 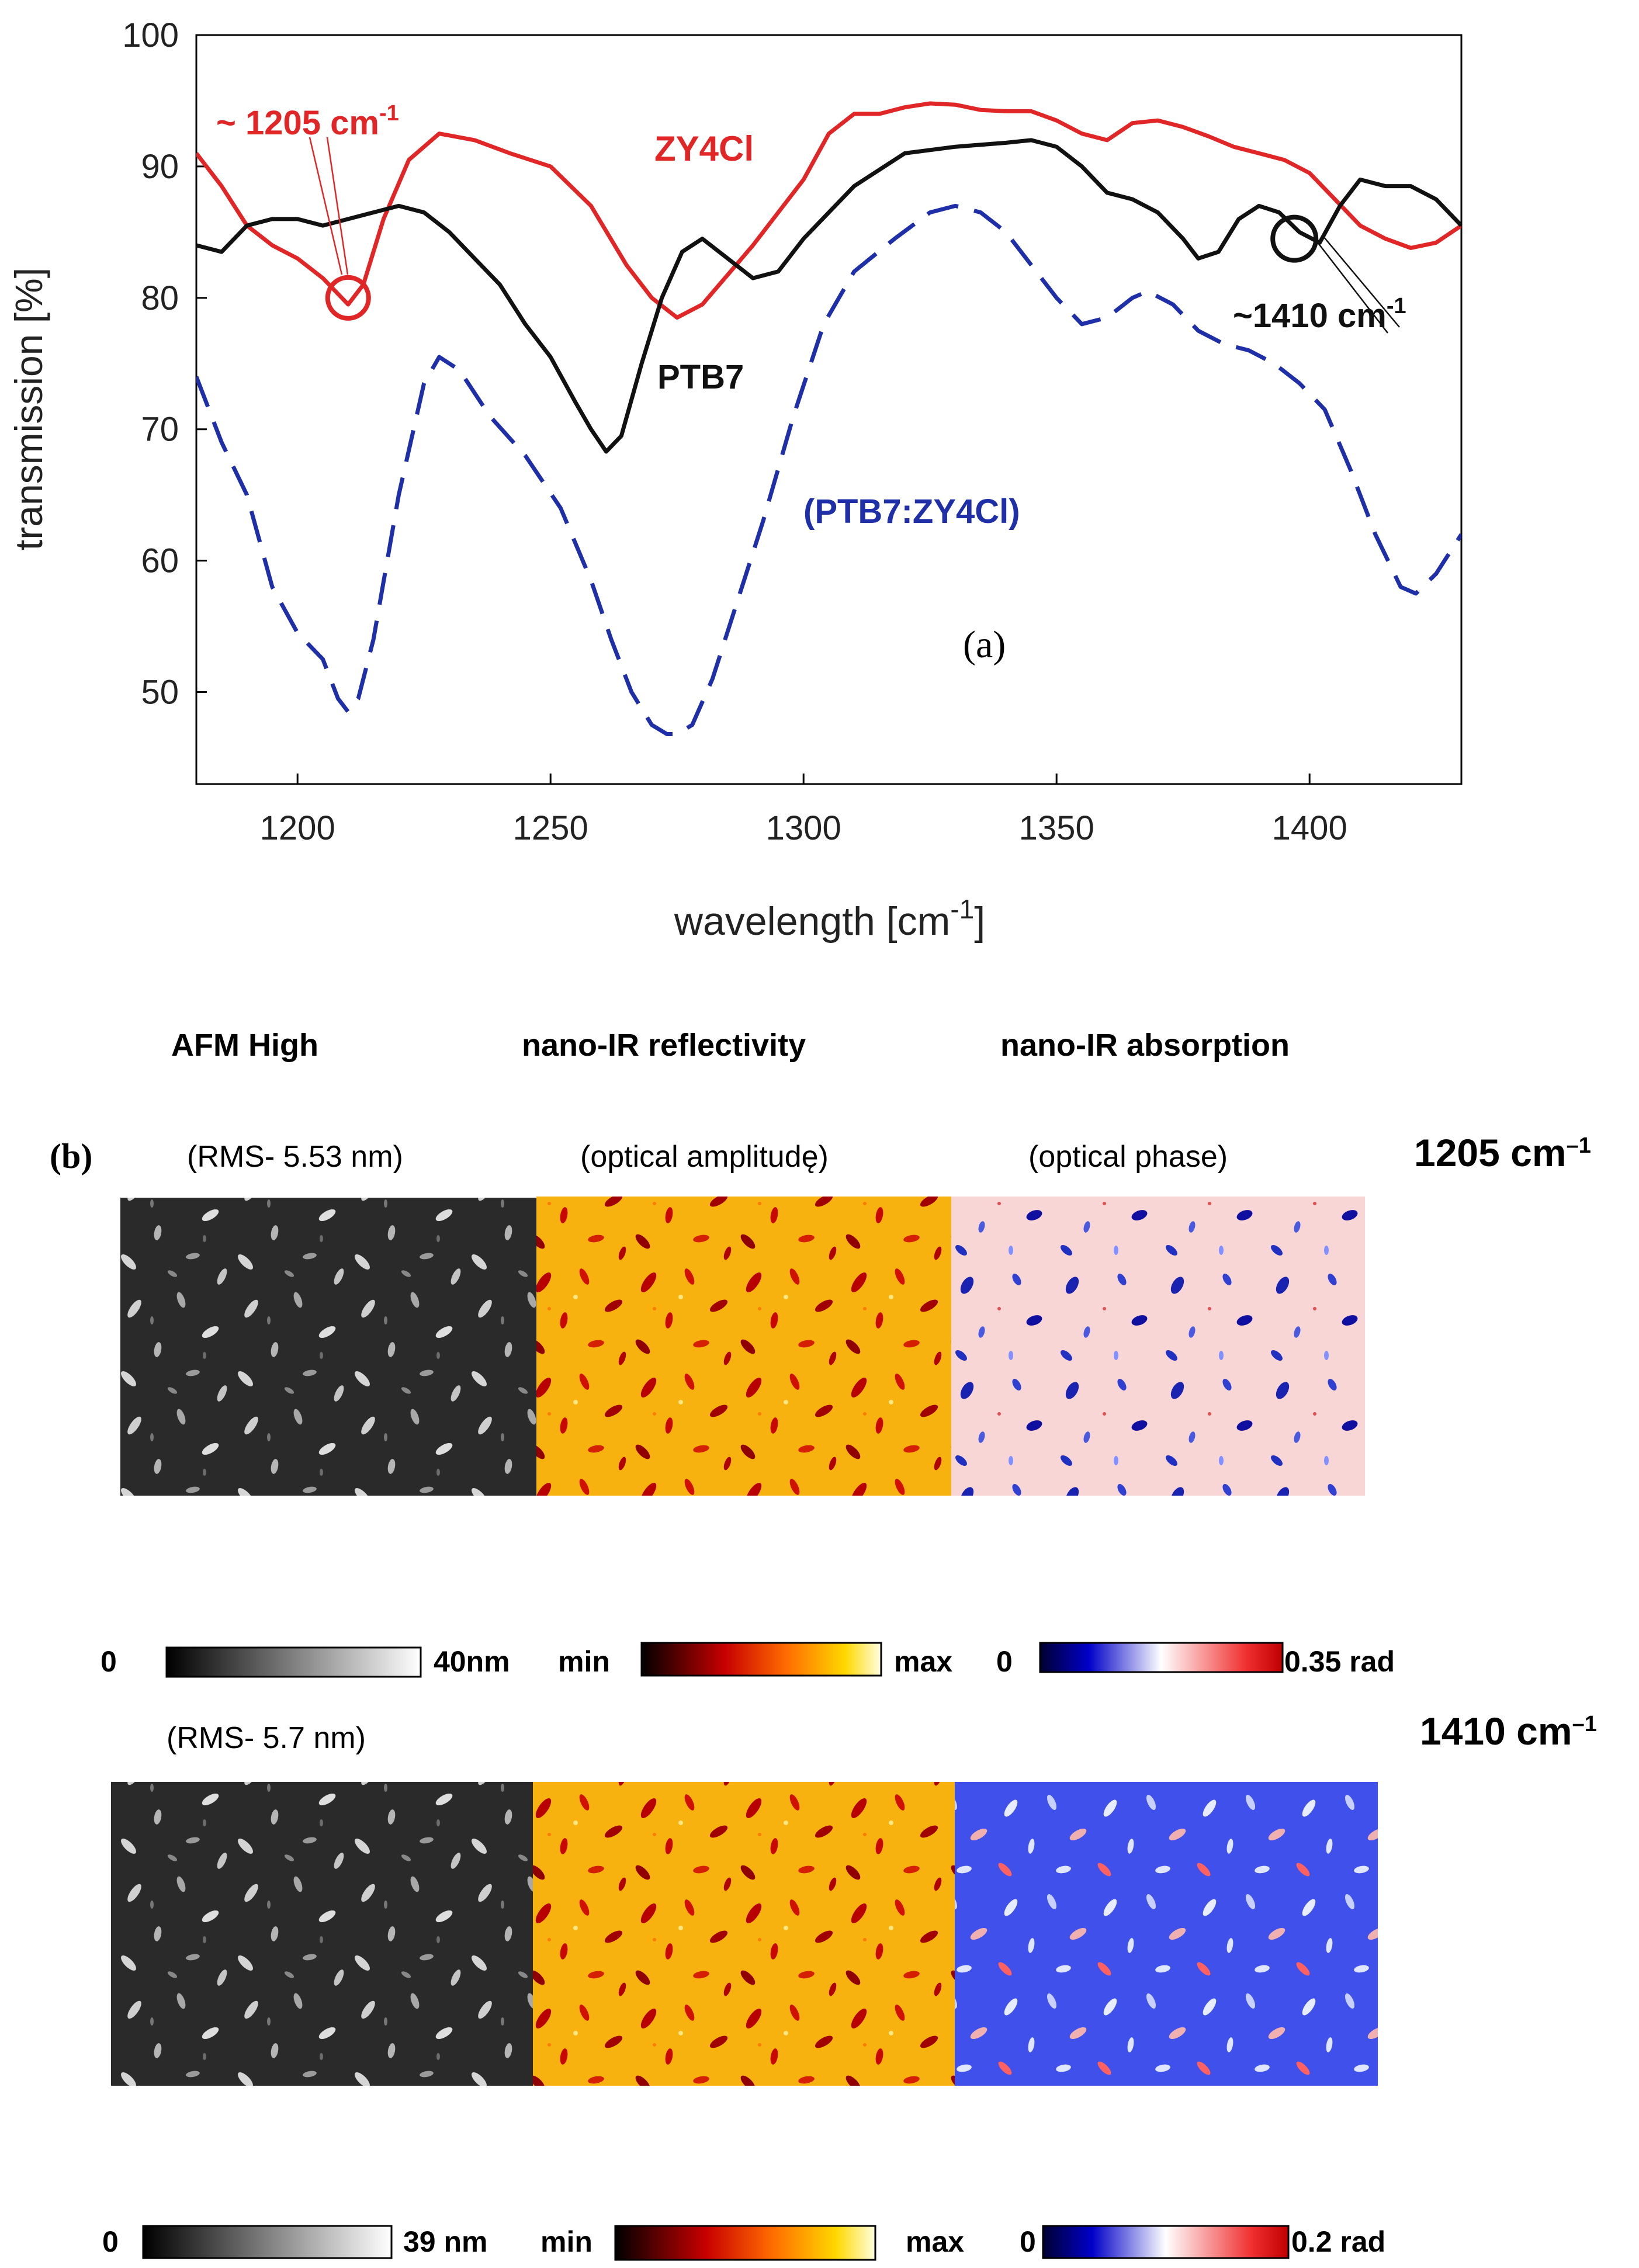 I want to click on y-tick-label: 70, so click(x=160, y=430).